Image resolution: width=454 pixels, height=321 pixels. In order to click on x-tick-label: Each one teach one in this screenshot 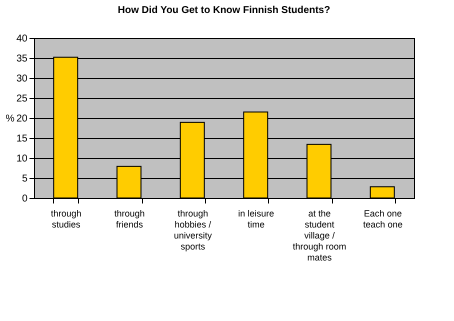, I will do `click(383, 219)`.